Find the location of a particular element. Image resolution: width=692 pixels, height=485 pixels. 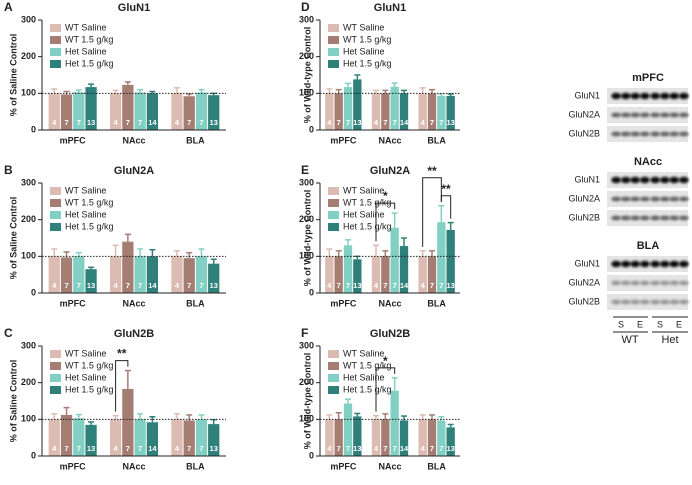

y-tick-label: 100 is located at coordinates (306, 419).